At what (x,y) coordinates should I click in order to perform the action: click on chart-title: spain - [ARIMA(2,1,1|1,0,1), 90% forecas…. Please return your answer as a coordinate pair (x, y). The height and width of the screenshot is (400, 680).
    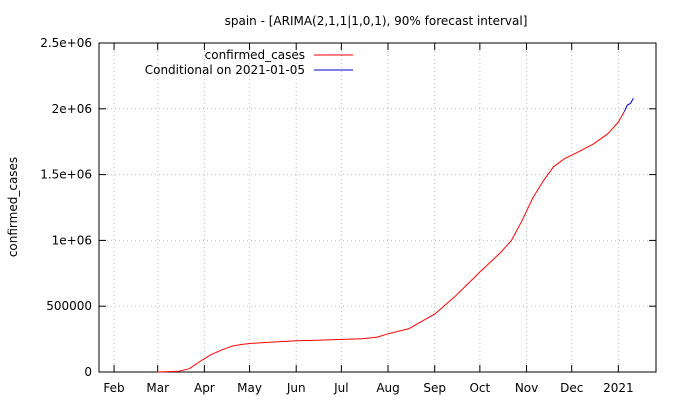
    Looking at the image, I should click on (376, 21).